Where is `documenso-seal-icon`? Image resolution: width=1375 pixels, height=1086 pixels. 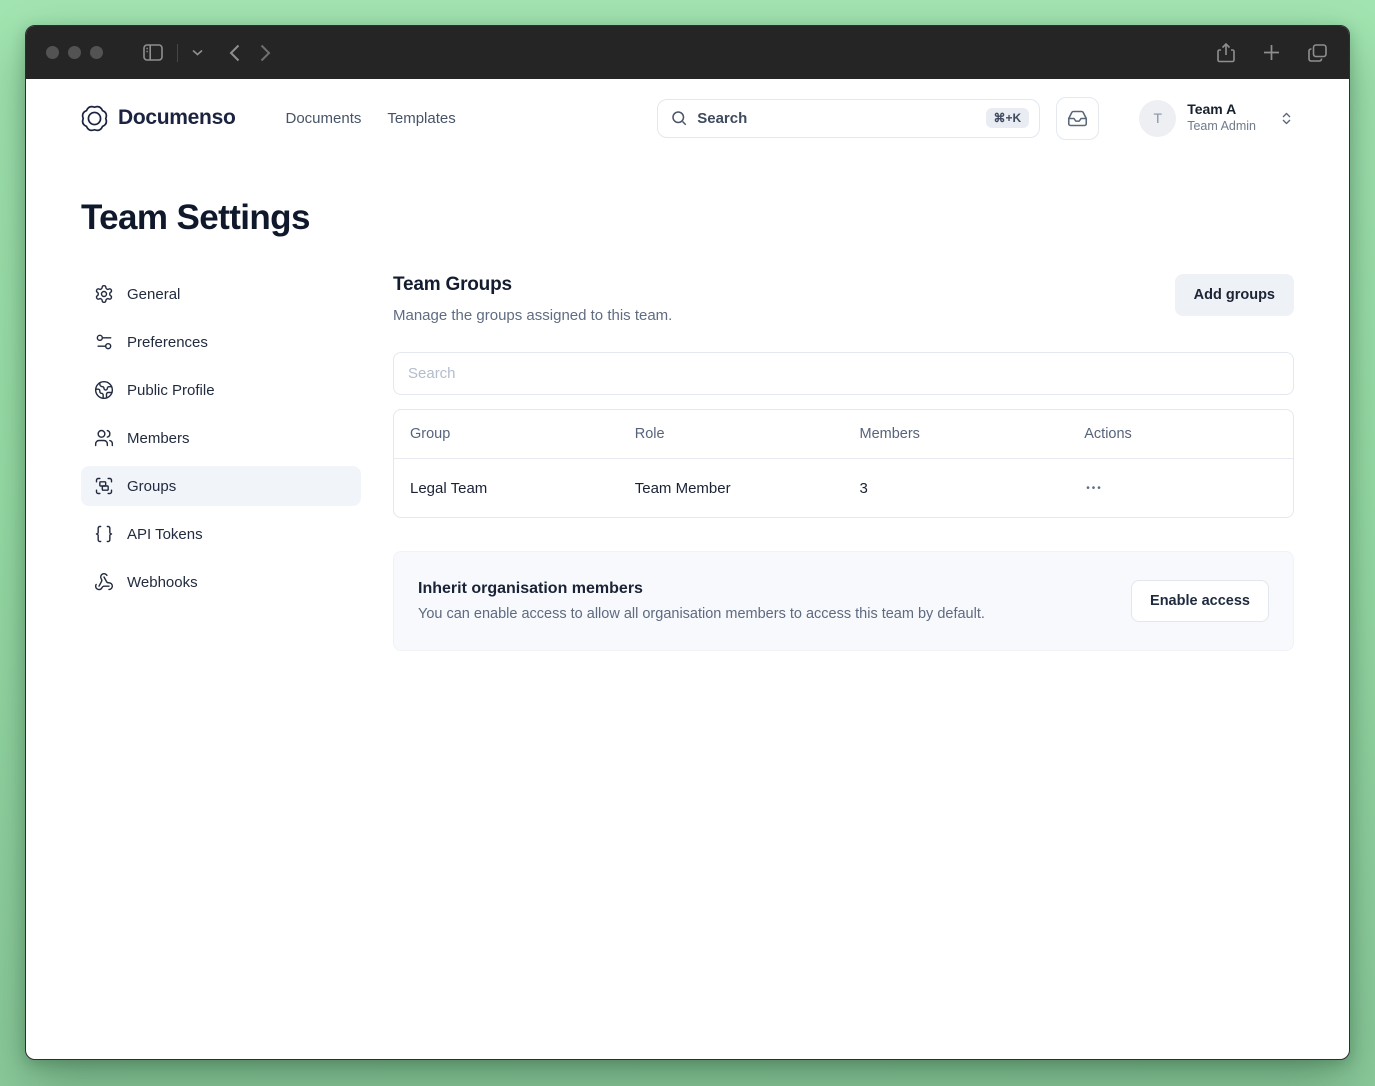 documenso-seal-icon is located at coordinates (94, 118).